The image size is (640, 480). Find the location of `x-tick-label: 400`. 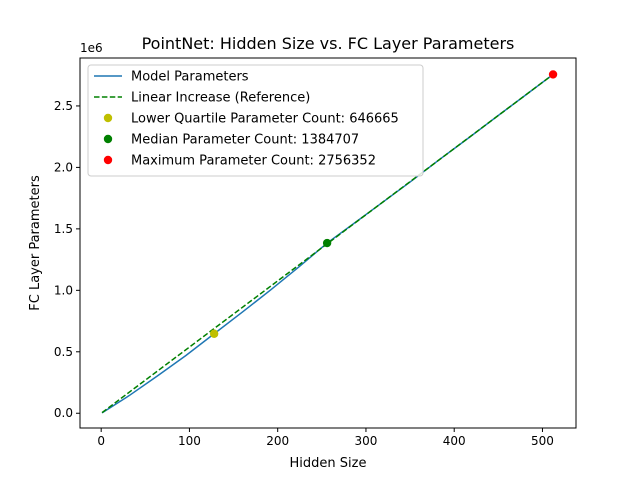

x-tick-label: 400 is located at coordinates (454, 441).